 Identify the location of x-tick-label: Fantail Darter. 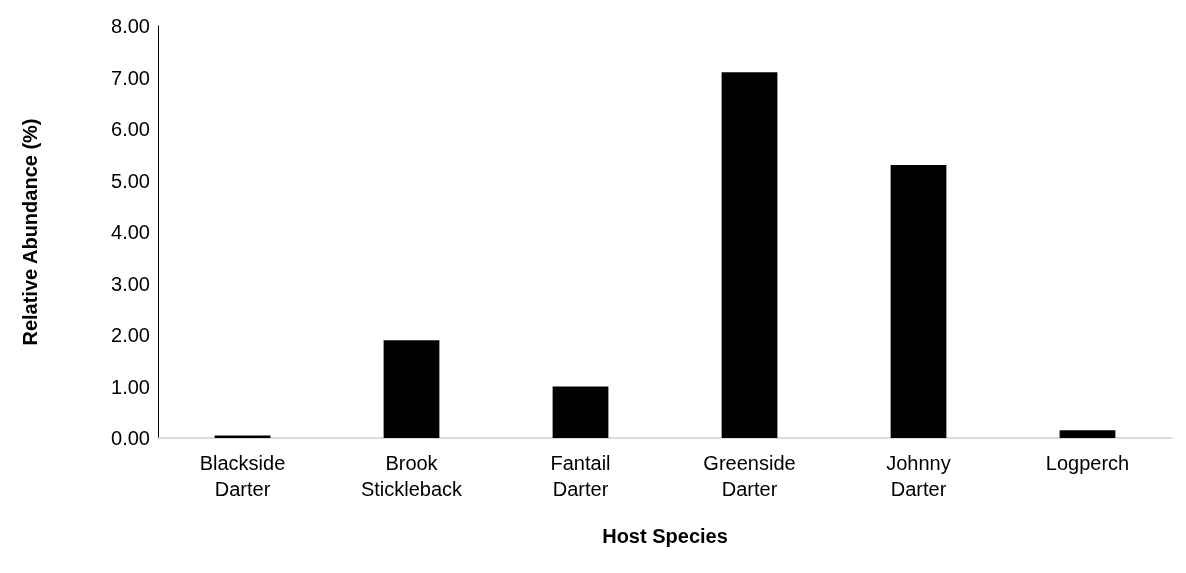
(580, 476).